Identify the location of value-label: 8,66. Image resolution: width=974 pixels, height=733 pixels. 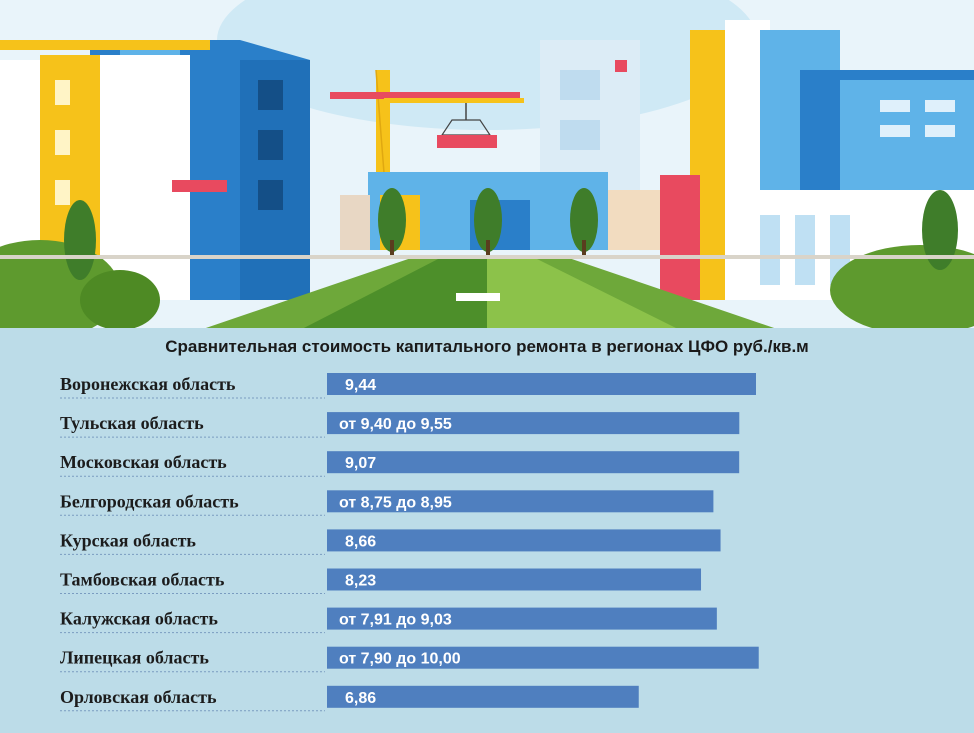
(360, 541).